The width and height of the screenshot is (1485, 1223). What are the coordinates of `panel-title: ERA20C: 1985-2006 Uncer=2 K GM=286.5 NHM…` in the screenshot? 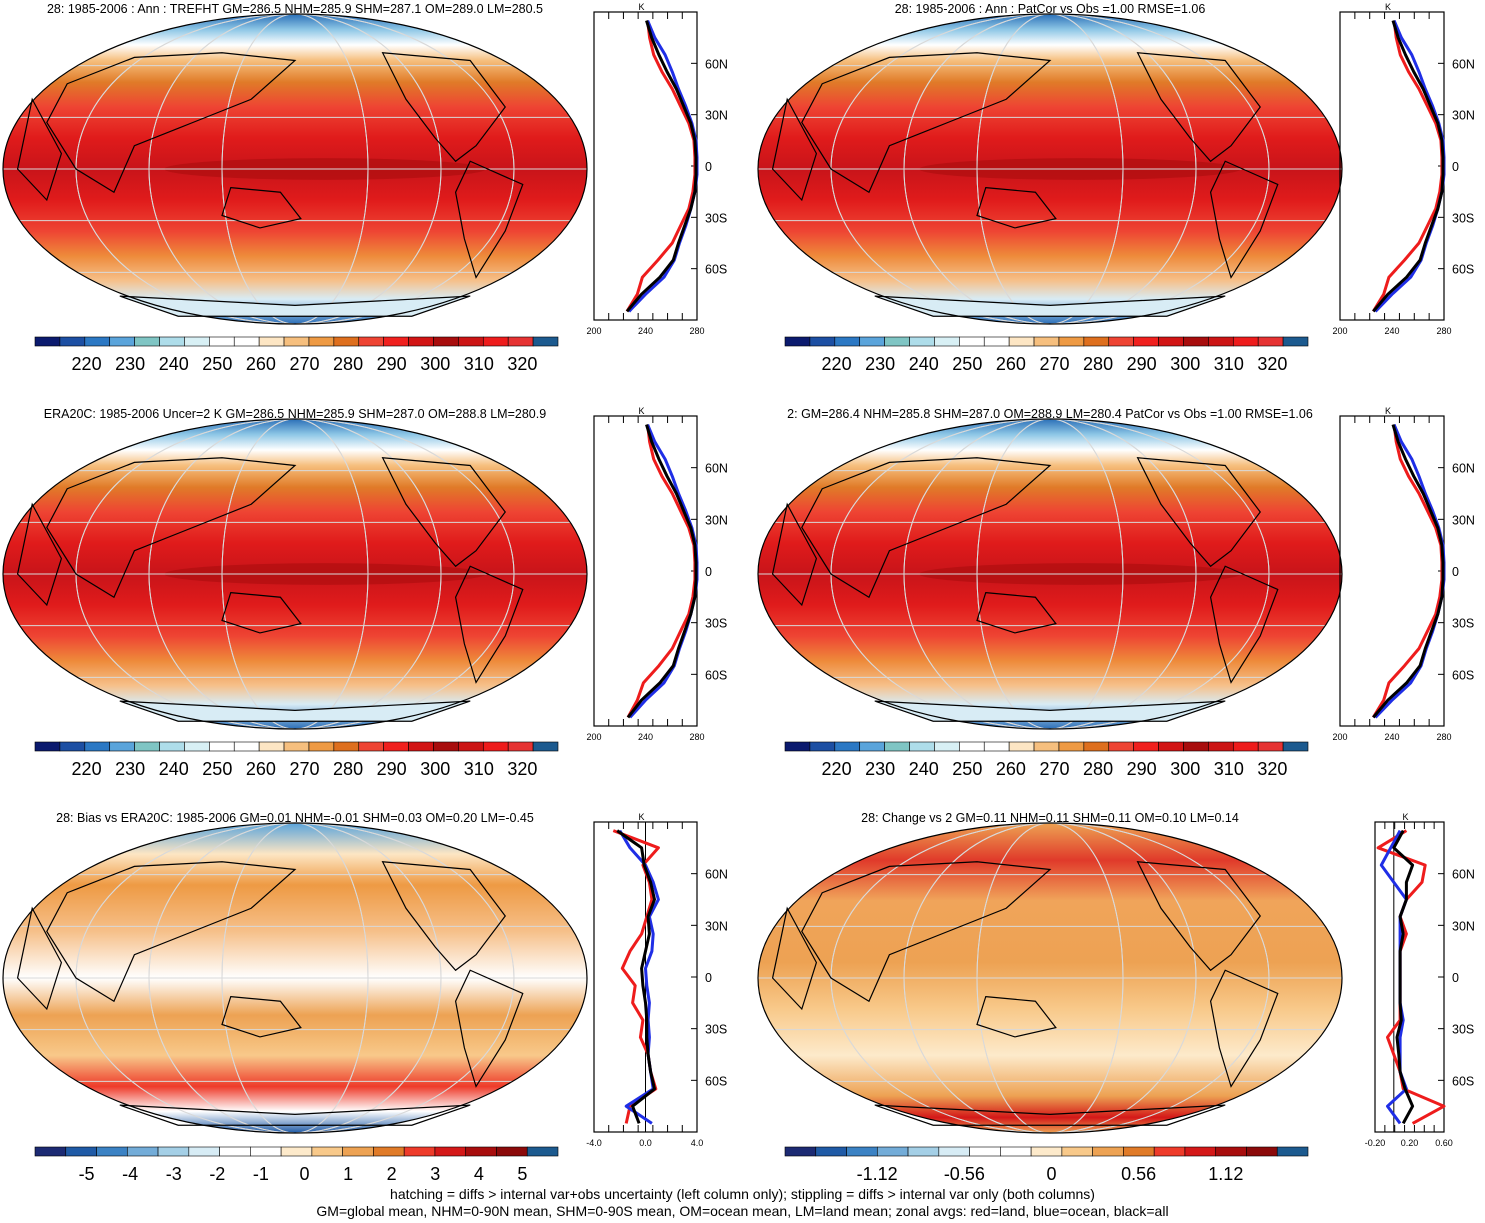 It's located at (295, 414).